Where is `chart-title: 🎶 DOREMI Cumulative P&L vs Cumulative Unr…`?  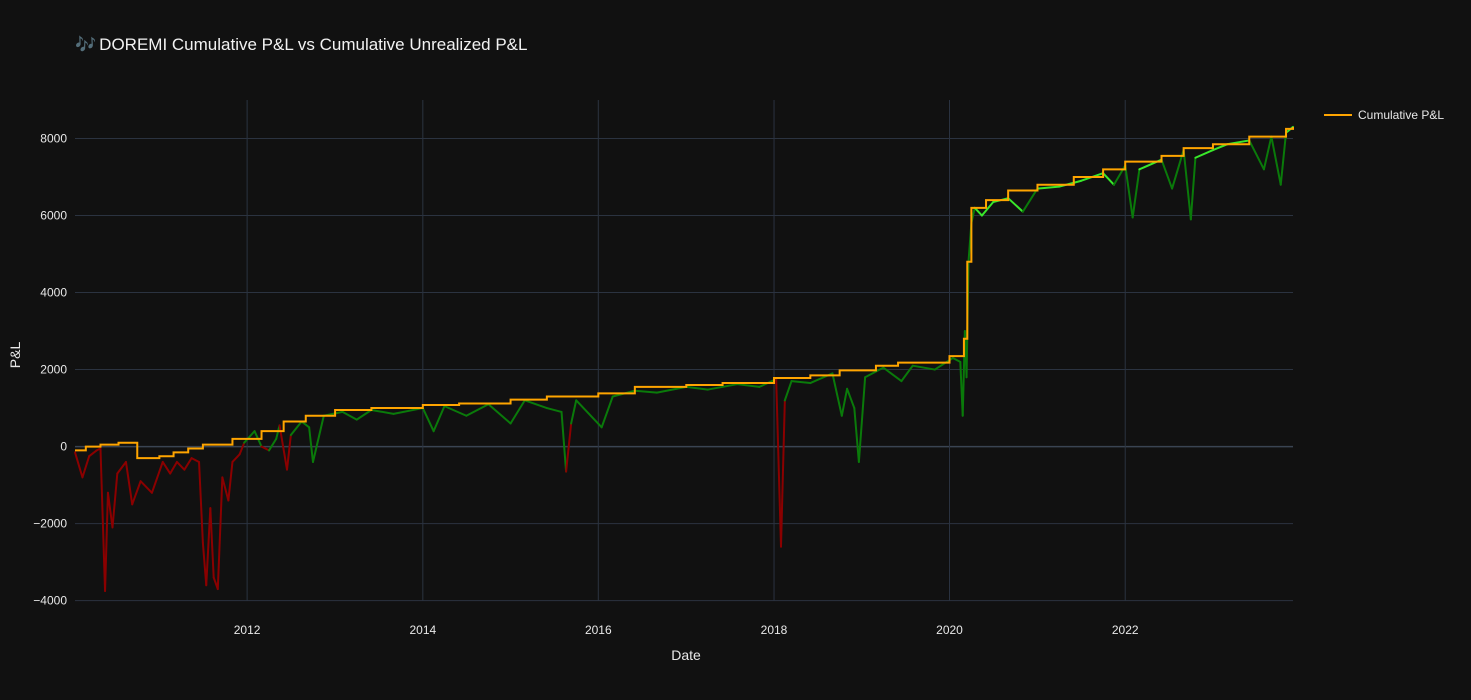 chart-title: 🎶 DOREMI Cumulative P&L vs Cumulative Unr… is located at coordinates (301, 44).